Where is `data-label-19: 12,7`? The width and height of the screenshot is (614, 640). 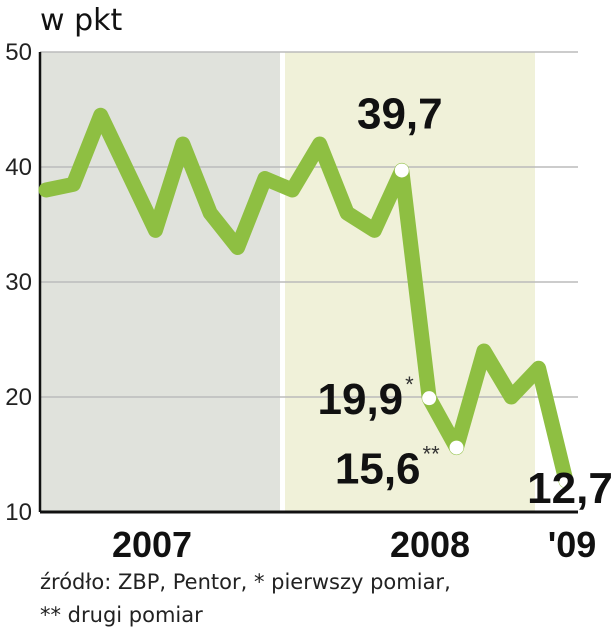
data-label-19: 12,7 is located at coordinates (570, 488).